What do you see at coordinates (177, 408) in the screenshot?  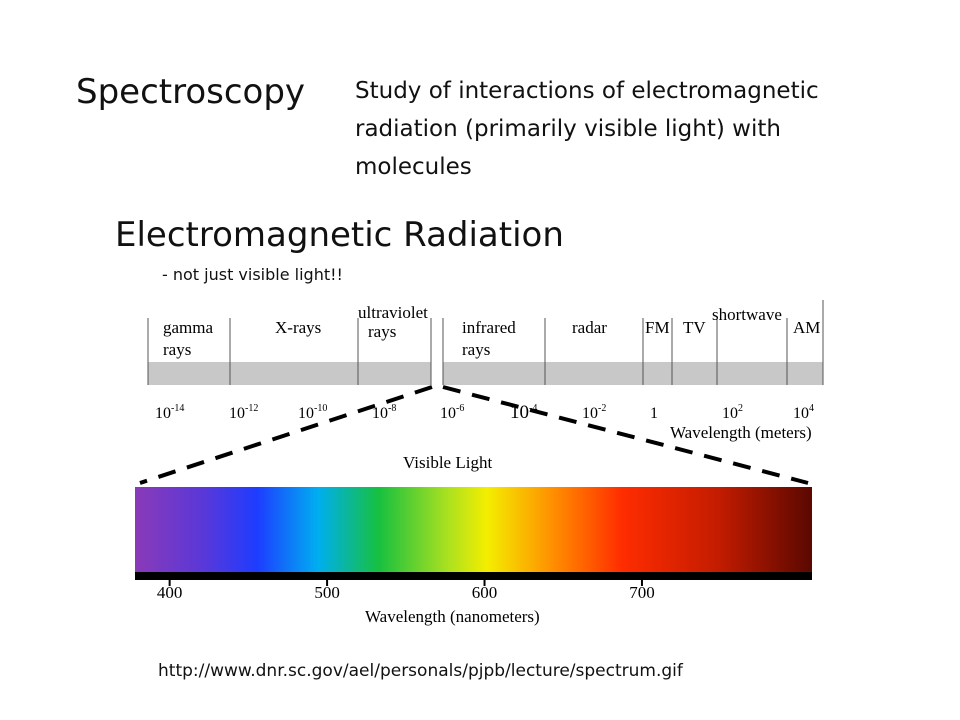 I see `wavelength-exponent: -14` at bounding box center [177, 408].